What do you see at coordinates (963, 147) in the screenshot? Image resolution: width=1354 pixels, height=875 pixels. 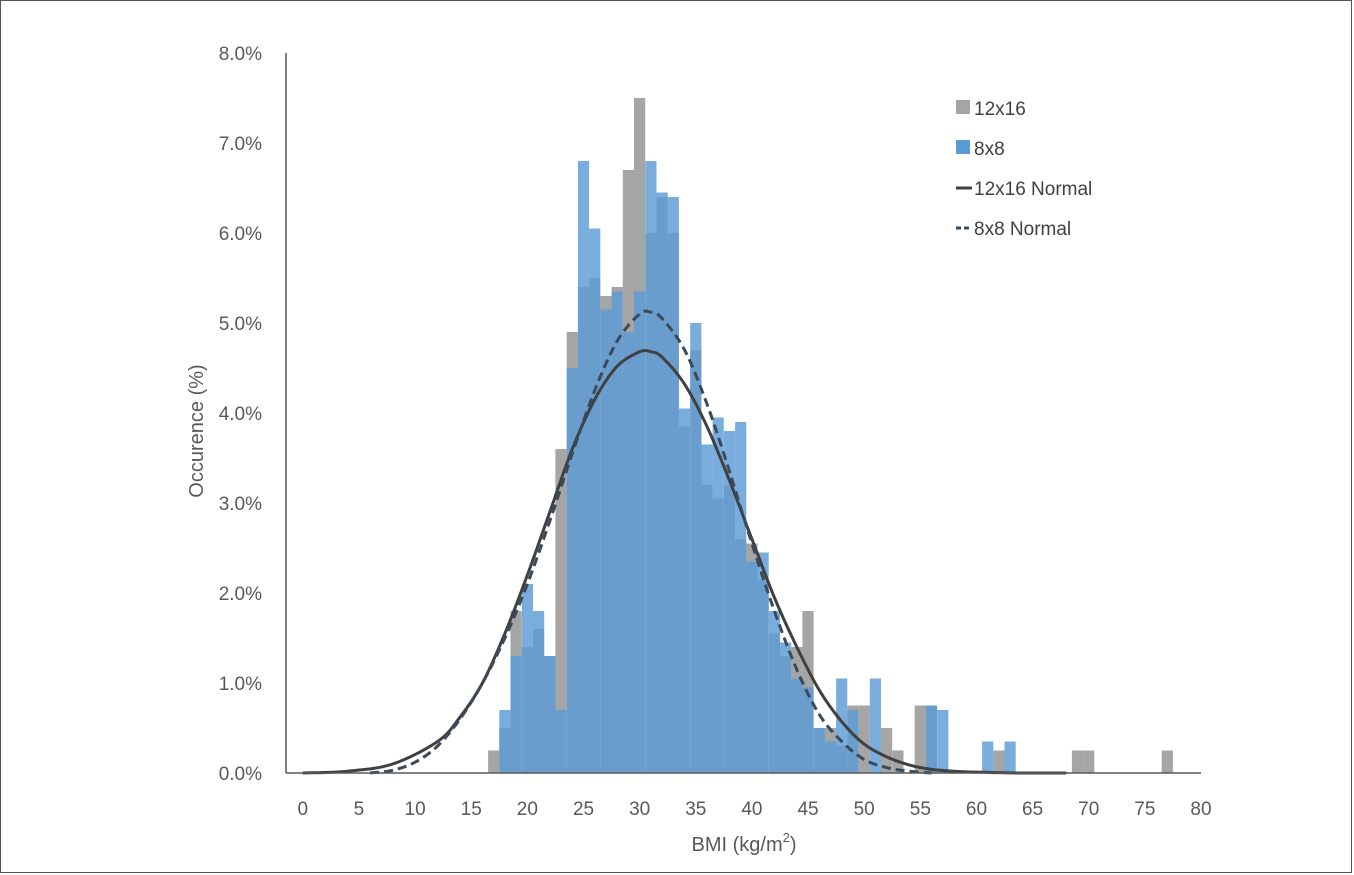 I see `legend-swatch-8x8` at bounding box center [963, 147].